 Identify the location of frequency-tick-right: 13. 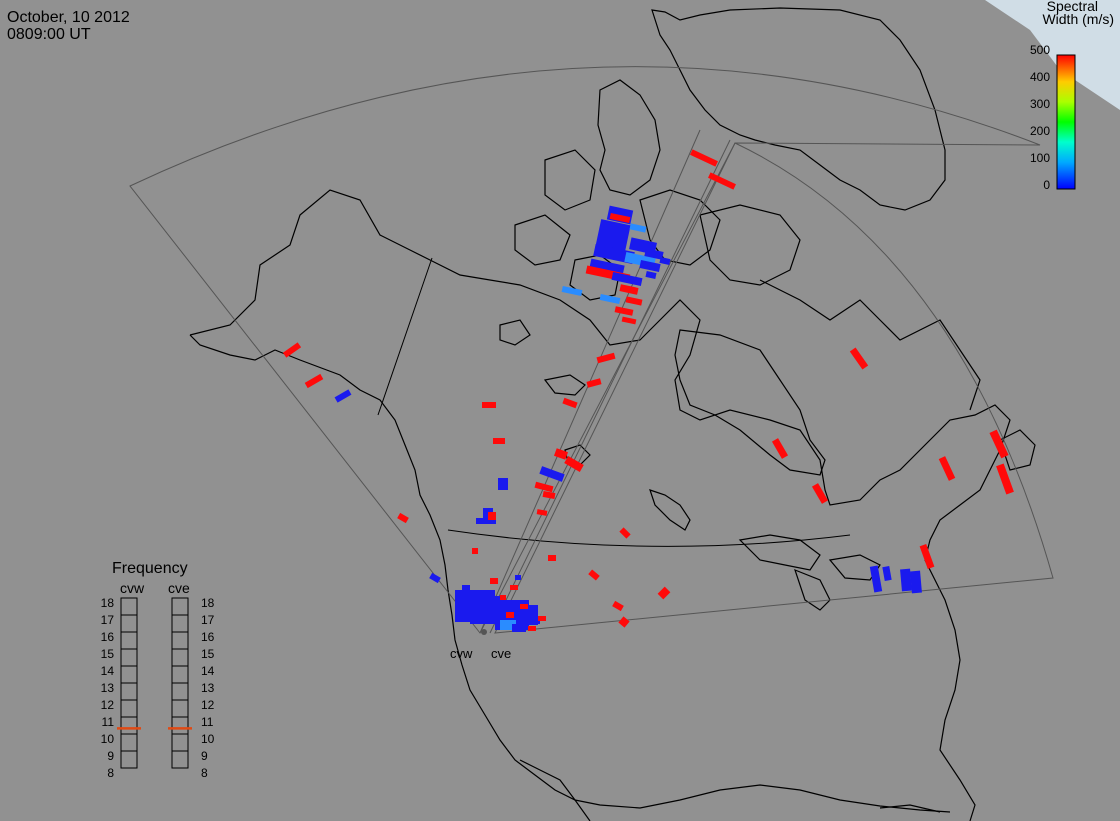
(208, 688).